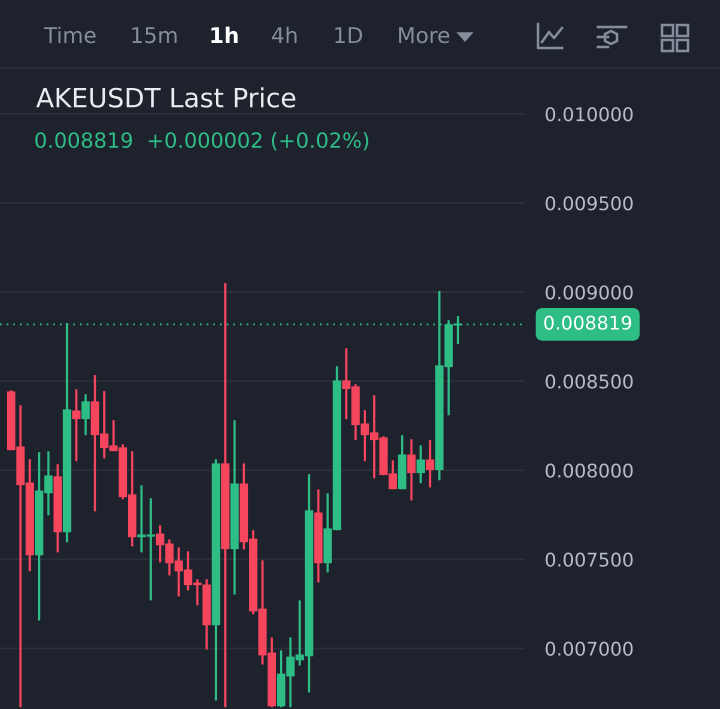 The image size is (720, 709). Describe the element at coordinates (166, 97) in the screenshot. I see `text: AKEUSDT Last Price` at that location.